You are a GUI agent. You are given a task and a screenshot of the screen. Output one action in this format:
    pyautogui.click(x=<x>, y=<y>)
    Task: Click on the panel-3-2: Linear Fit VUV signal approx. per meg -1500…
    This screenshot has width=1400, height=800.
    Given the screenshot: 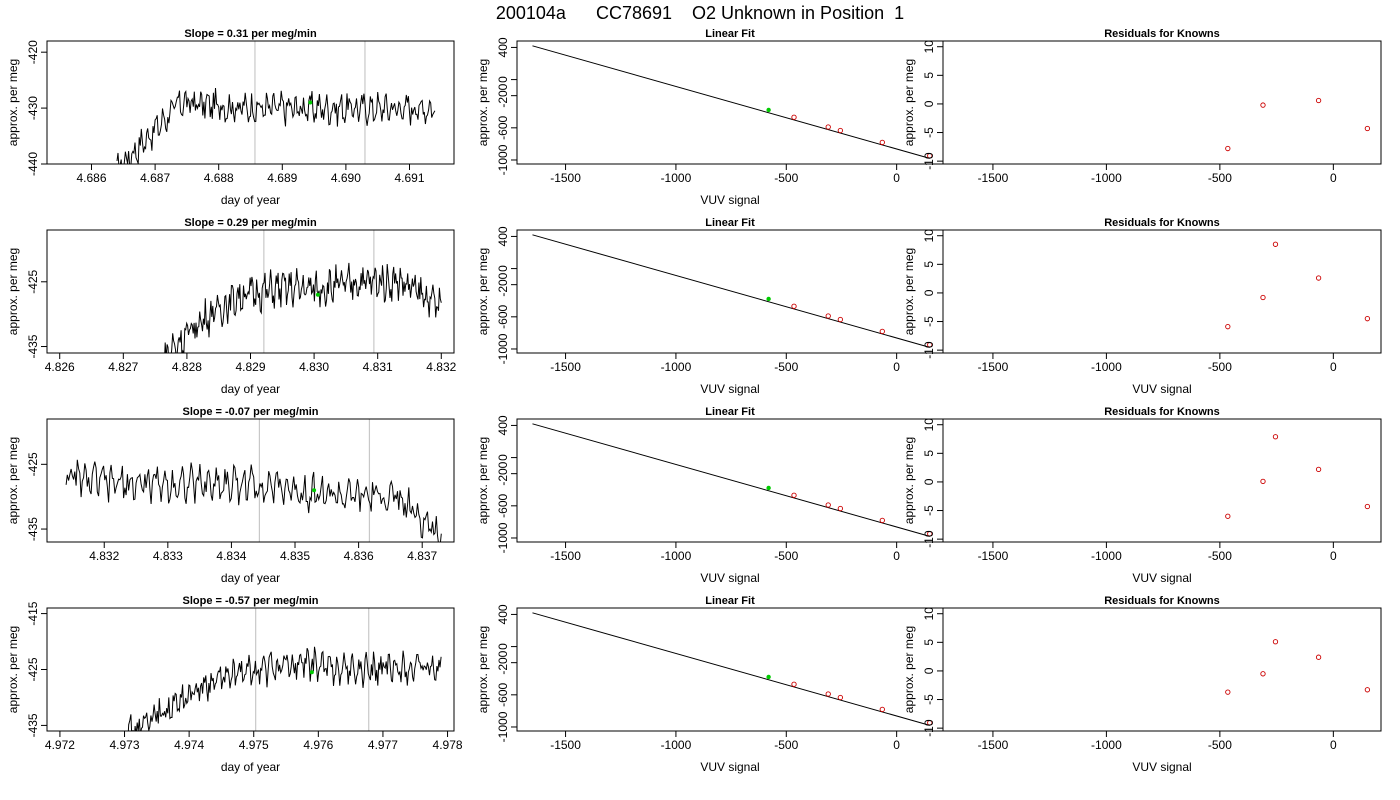 What is the action you would take?
    pyautogui.click(x=710, y=495)
    